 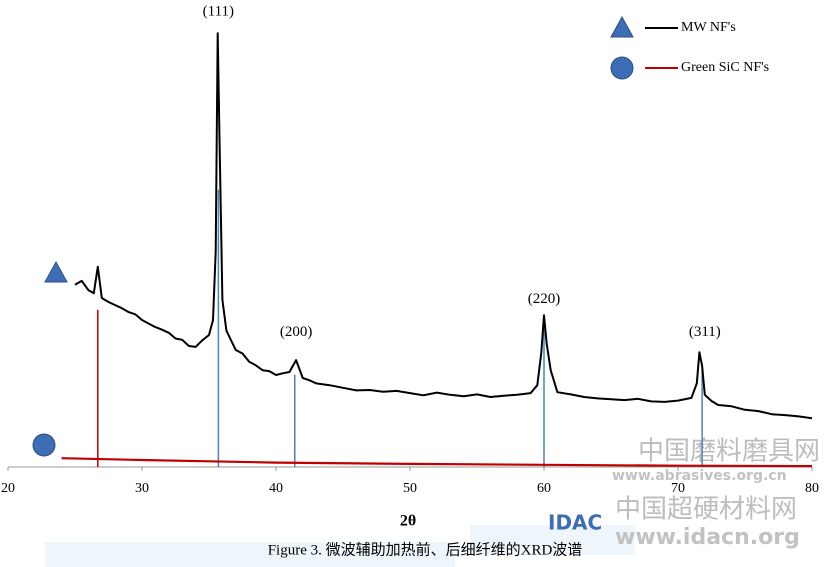 What do you see at coordinates (575, 523) in the screenshot?
I see `watermark-logo: IDAC` at bounding box center [575, 523].